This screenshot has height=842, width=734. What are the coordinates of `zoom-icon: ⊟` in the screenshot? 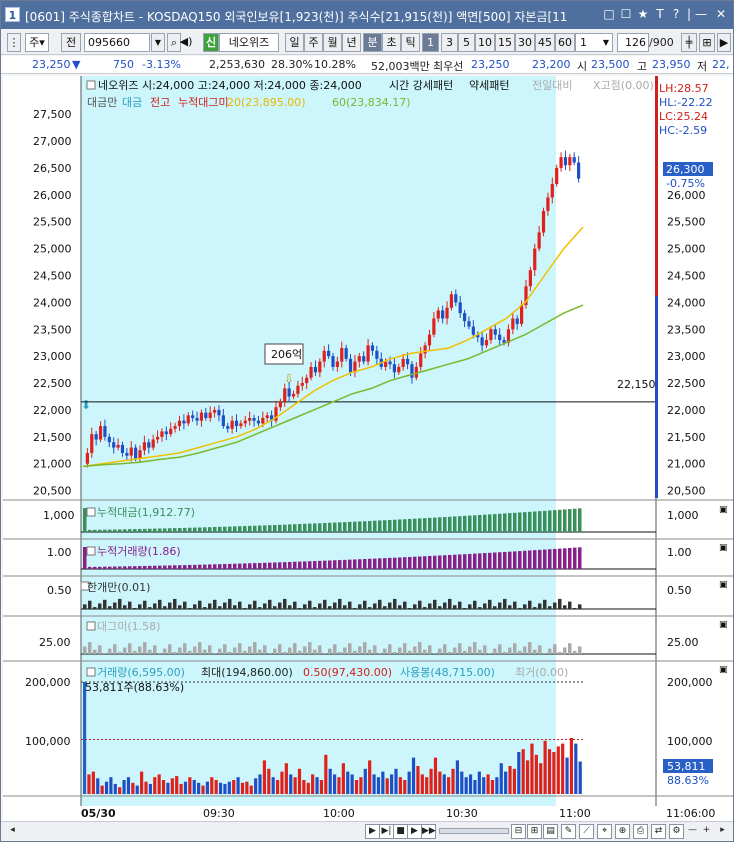 It's located at (518, 831).